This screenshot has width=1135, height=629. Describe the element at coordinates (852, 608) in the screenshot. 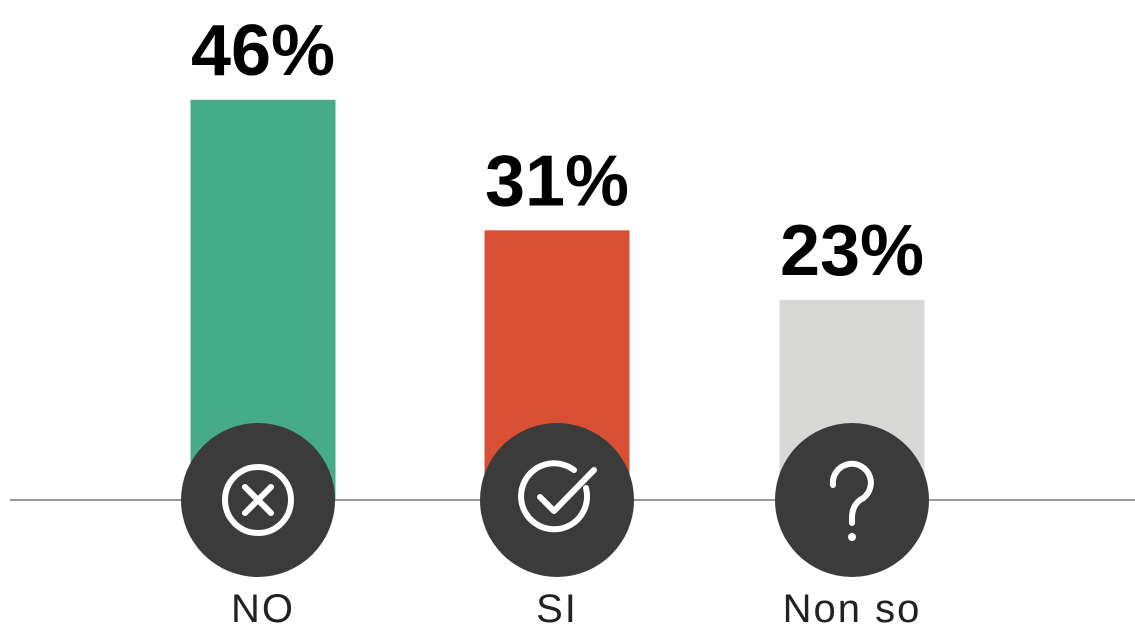

I see `category-label: Non so` at that location.